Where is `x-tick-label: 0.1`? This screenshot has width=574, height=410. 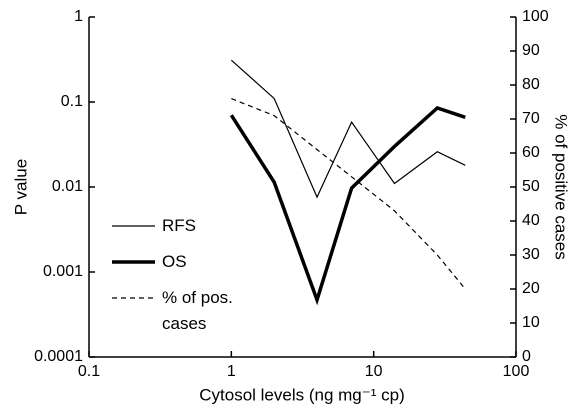 x-tick-label: 0.1 is located at coordinates (89, 371).